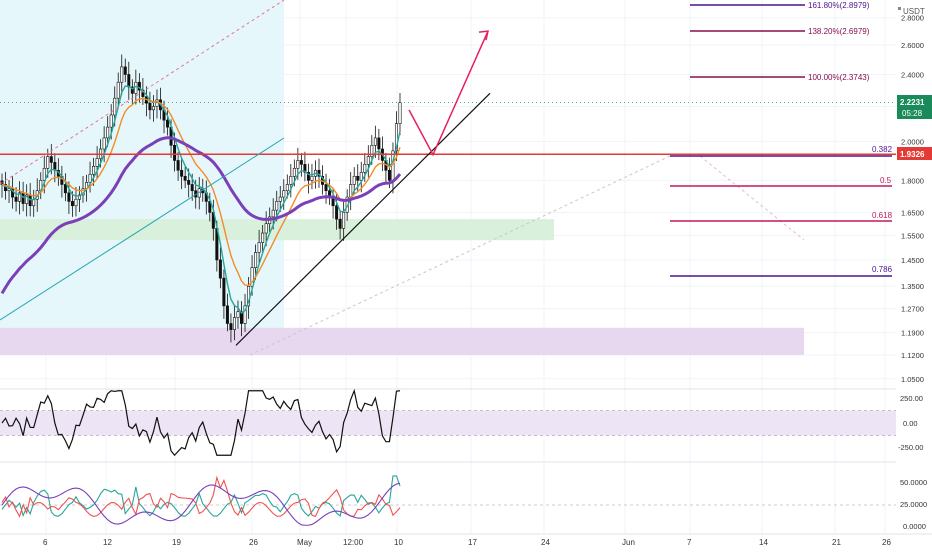 This screenshot has width=932, height=555. Describe the element at coordinates (912, 355) in the screenshot. I see `price-tick: 1.1200` at that location.